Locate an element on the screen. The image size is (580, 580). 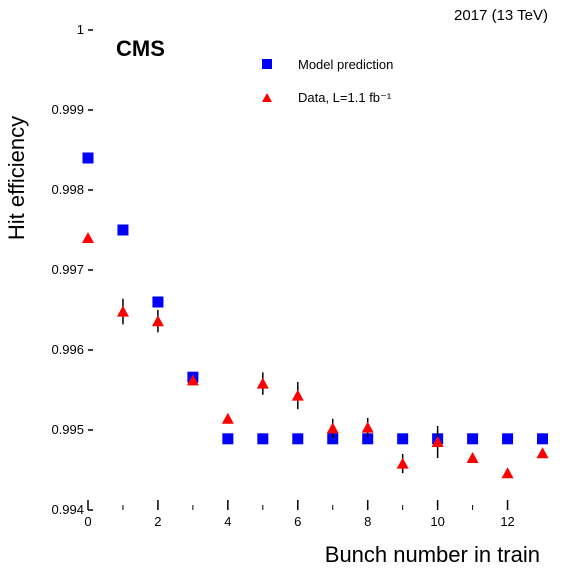
legend-label-model: Model prediction is located at coordinates (345, 64).